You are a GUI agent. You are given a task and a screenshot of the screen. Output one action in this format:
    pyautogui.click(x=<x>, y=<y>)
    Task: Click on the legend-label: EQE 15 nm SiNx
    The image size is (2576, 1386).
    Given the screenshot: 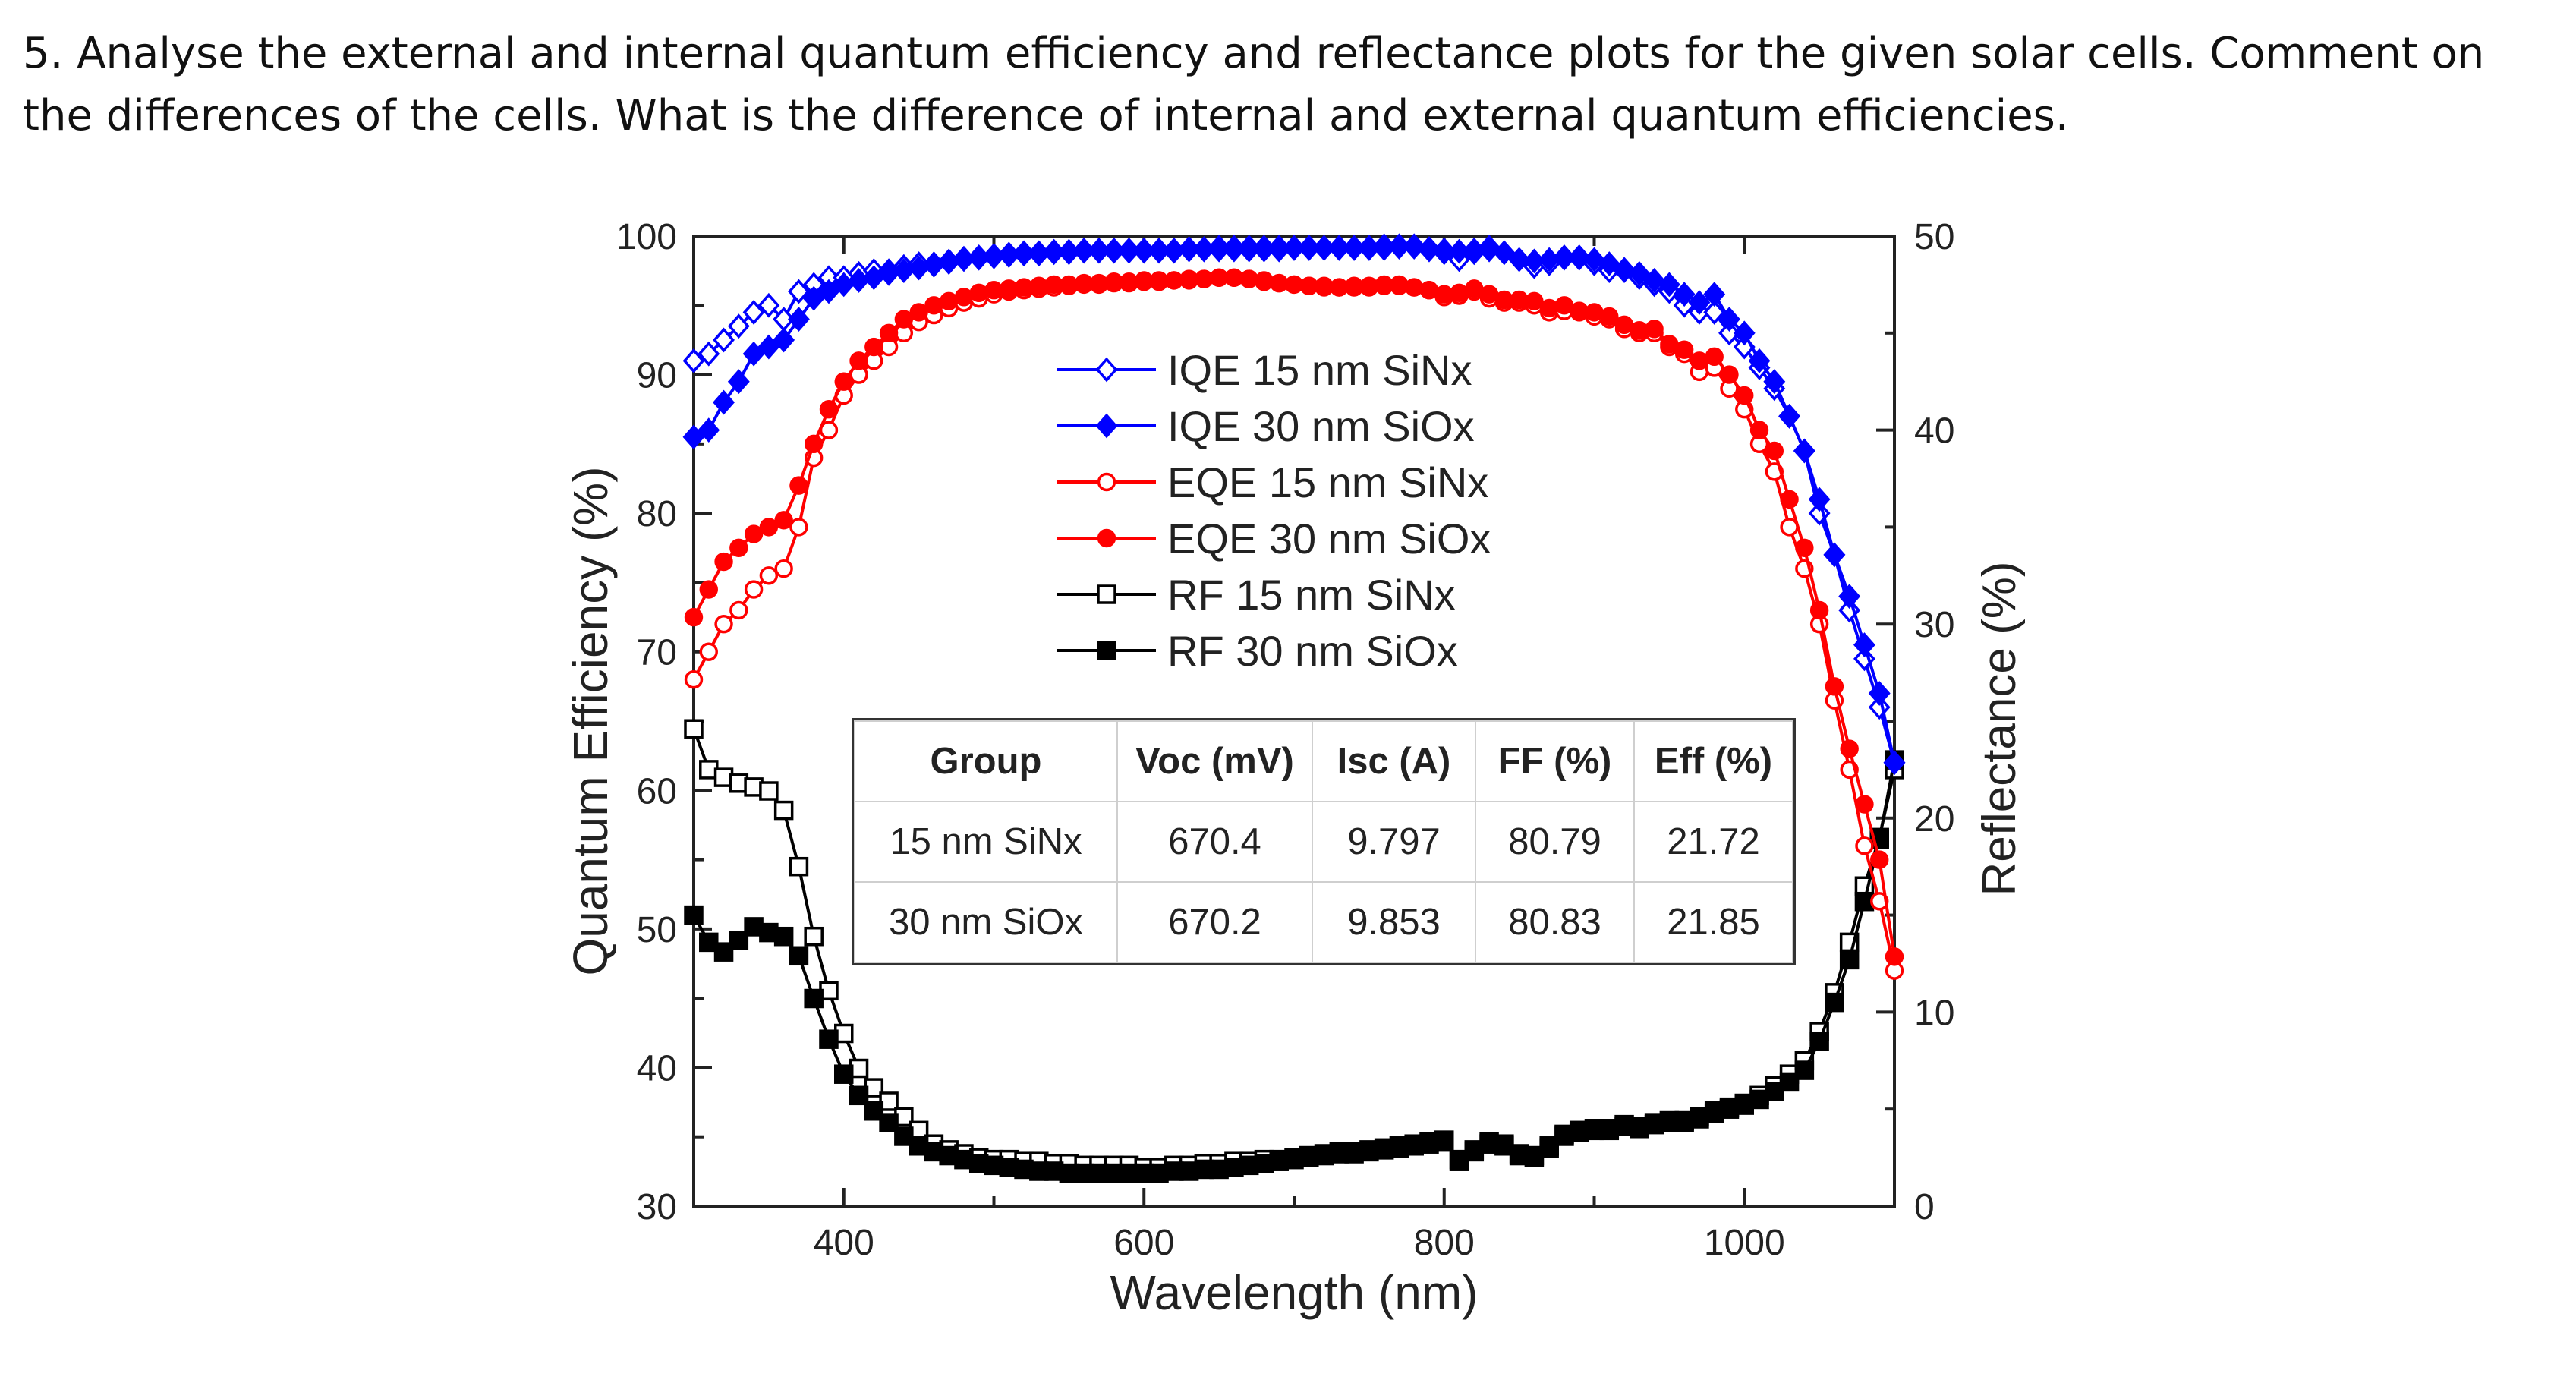 What is the action you would take?
    pyautogui.click(x=1327, y=482)
    